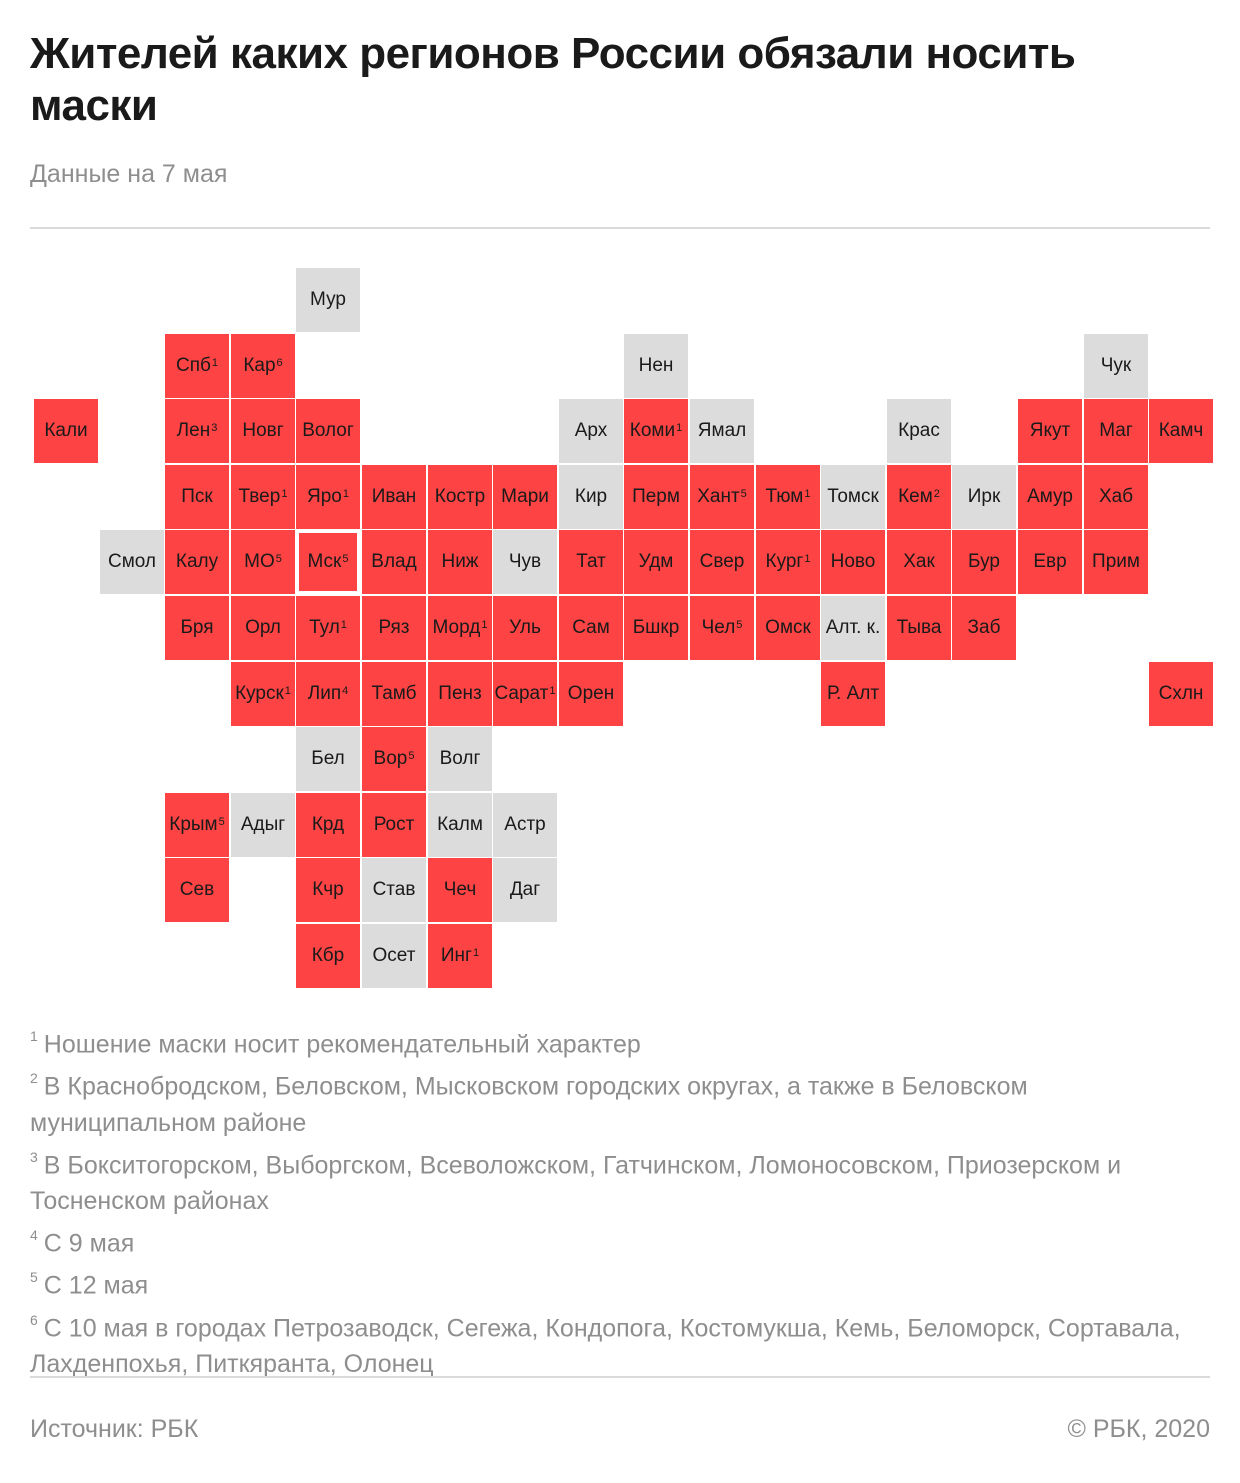  I want to click on region-label: Арх, so click(591, 430).